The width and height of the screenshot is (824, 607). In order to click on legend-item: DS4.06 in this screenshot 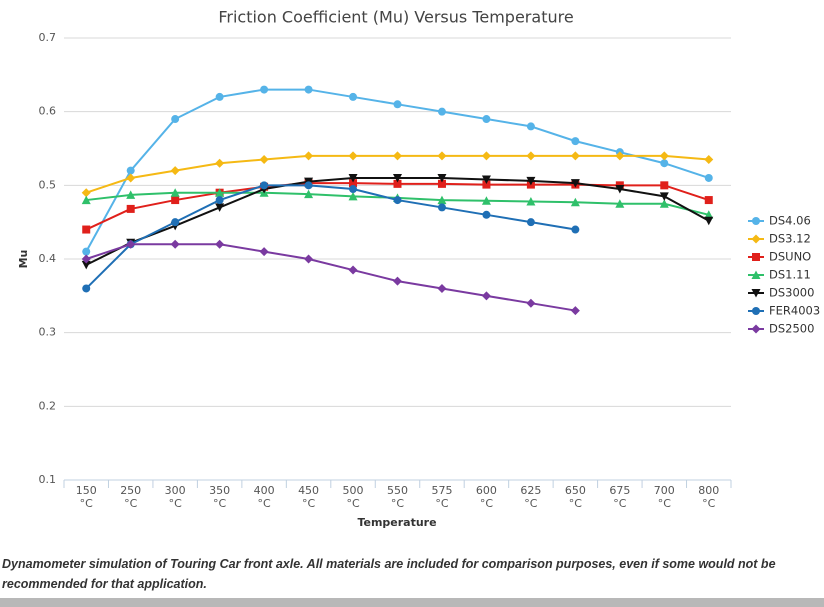, I will do `click(779, 221)`.